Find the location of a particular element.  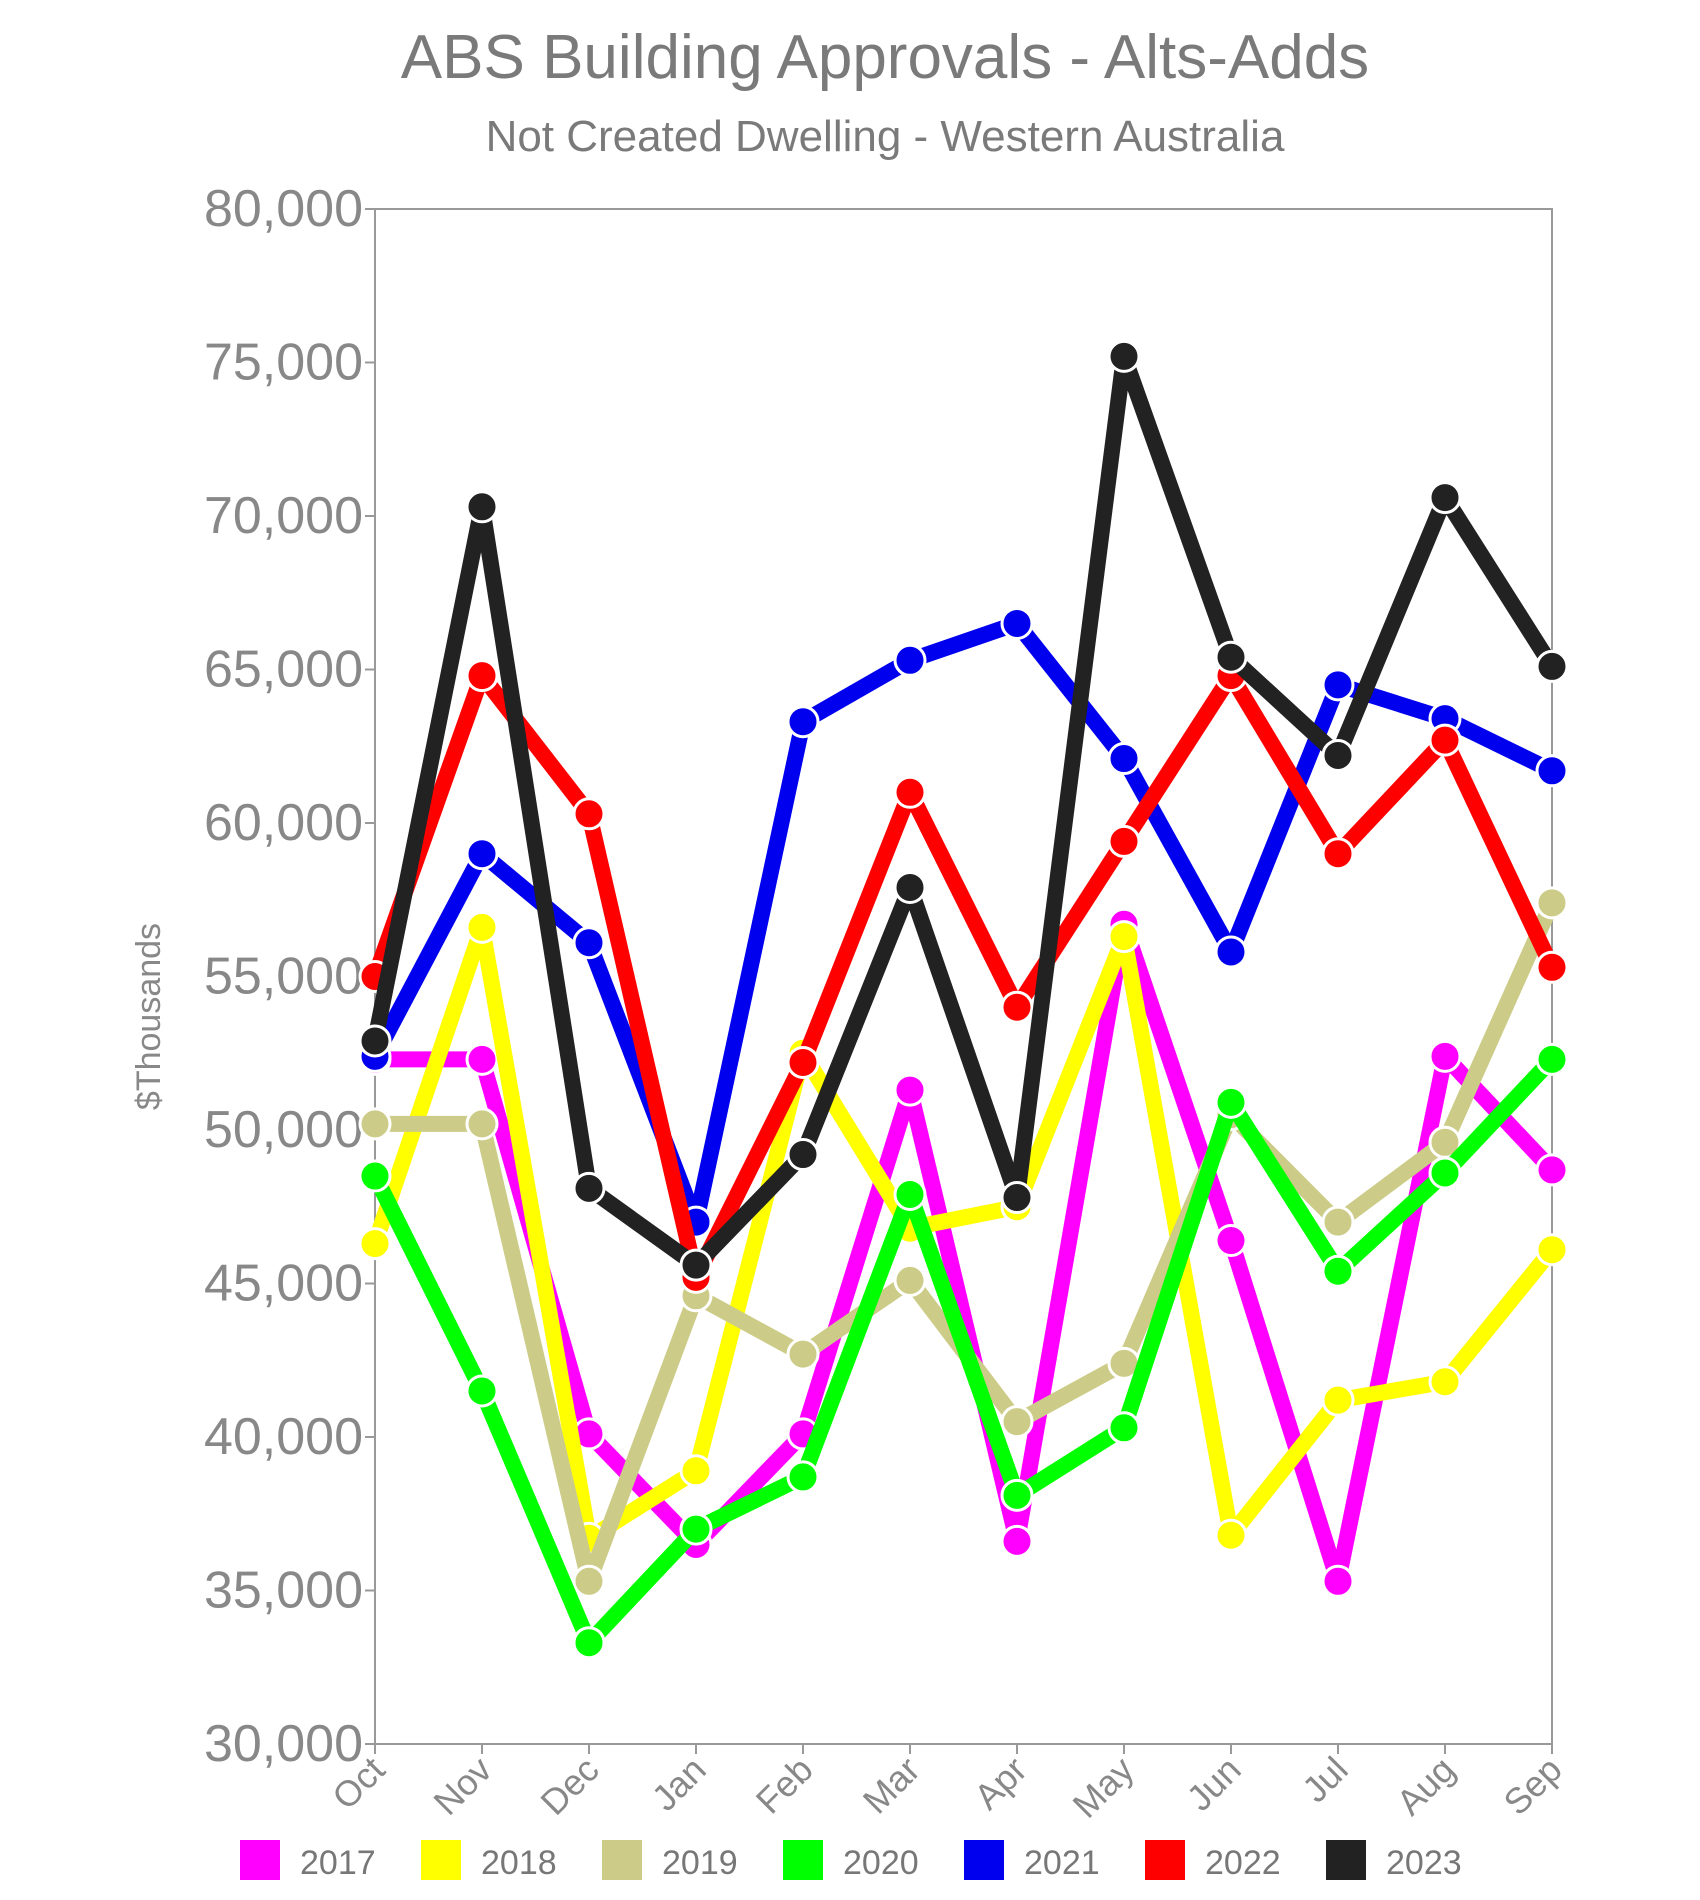

x-tick-label: Dec is located at coordinates (569, 1786).